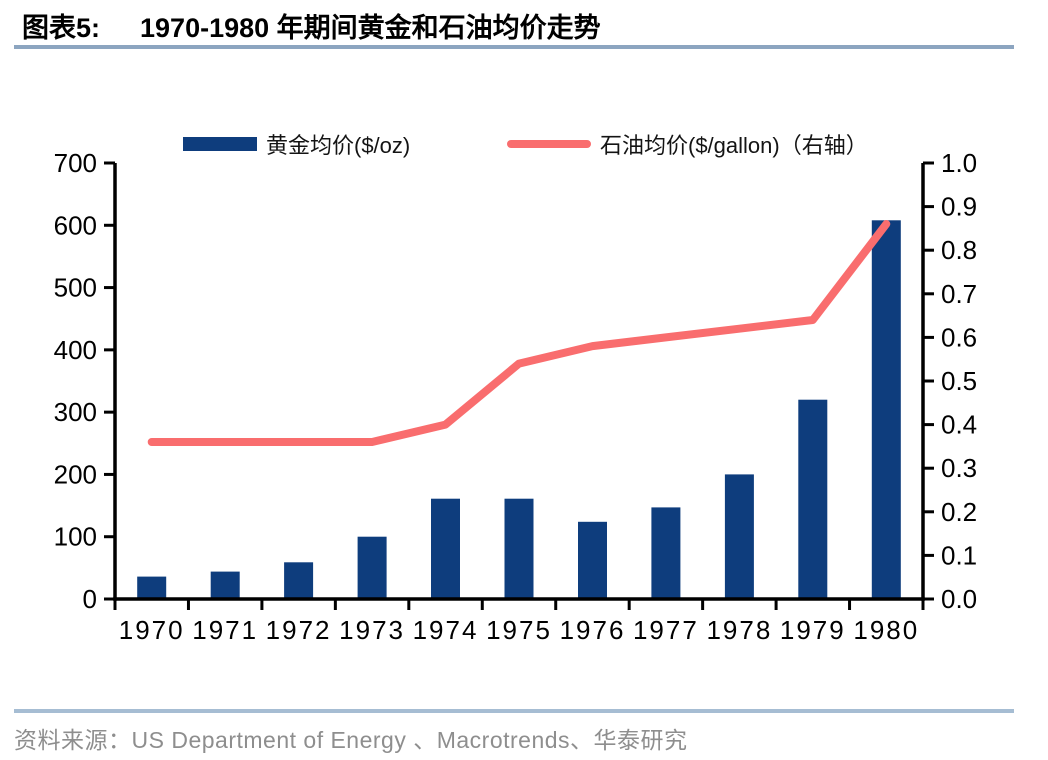 The width and height of the screenshot is (1048, 760). What do you see at coordinates (372, 568) in the screenshot?
I see `gold-bar-1973` at bounding box center [372, 568].